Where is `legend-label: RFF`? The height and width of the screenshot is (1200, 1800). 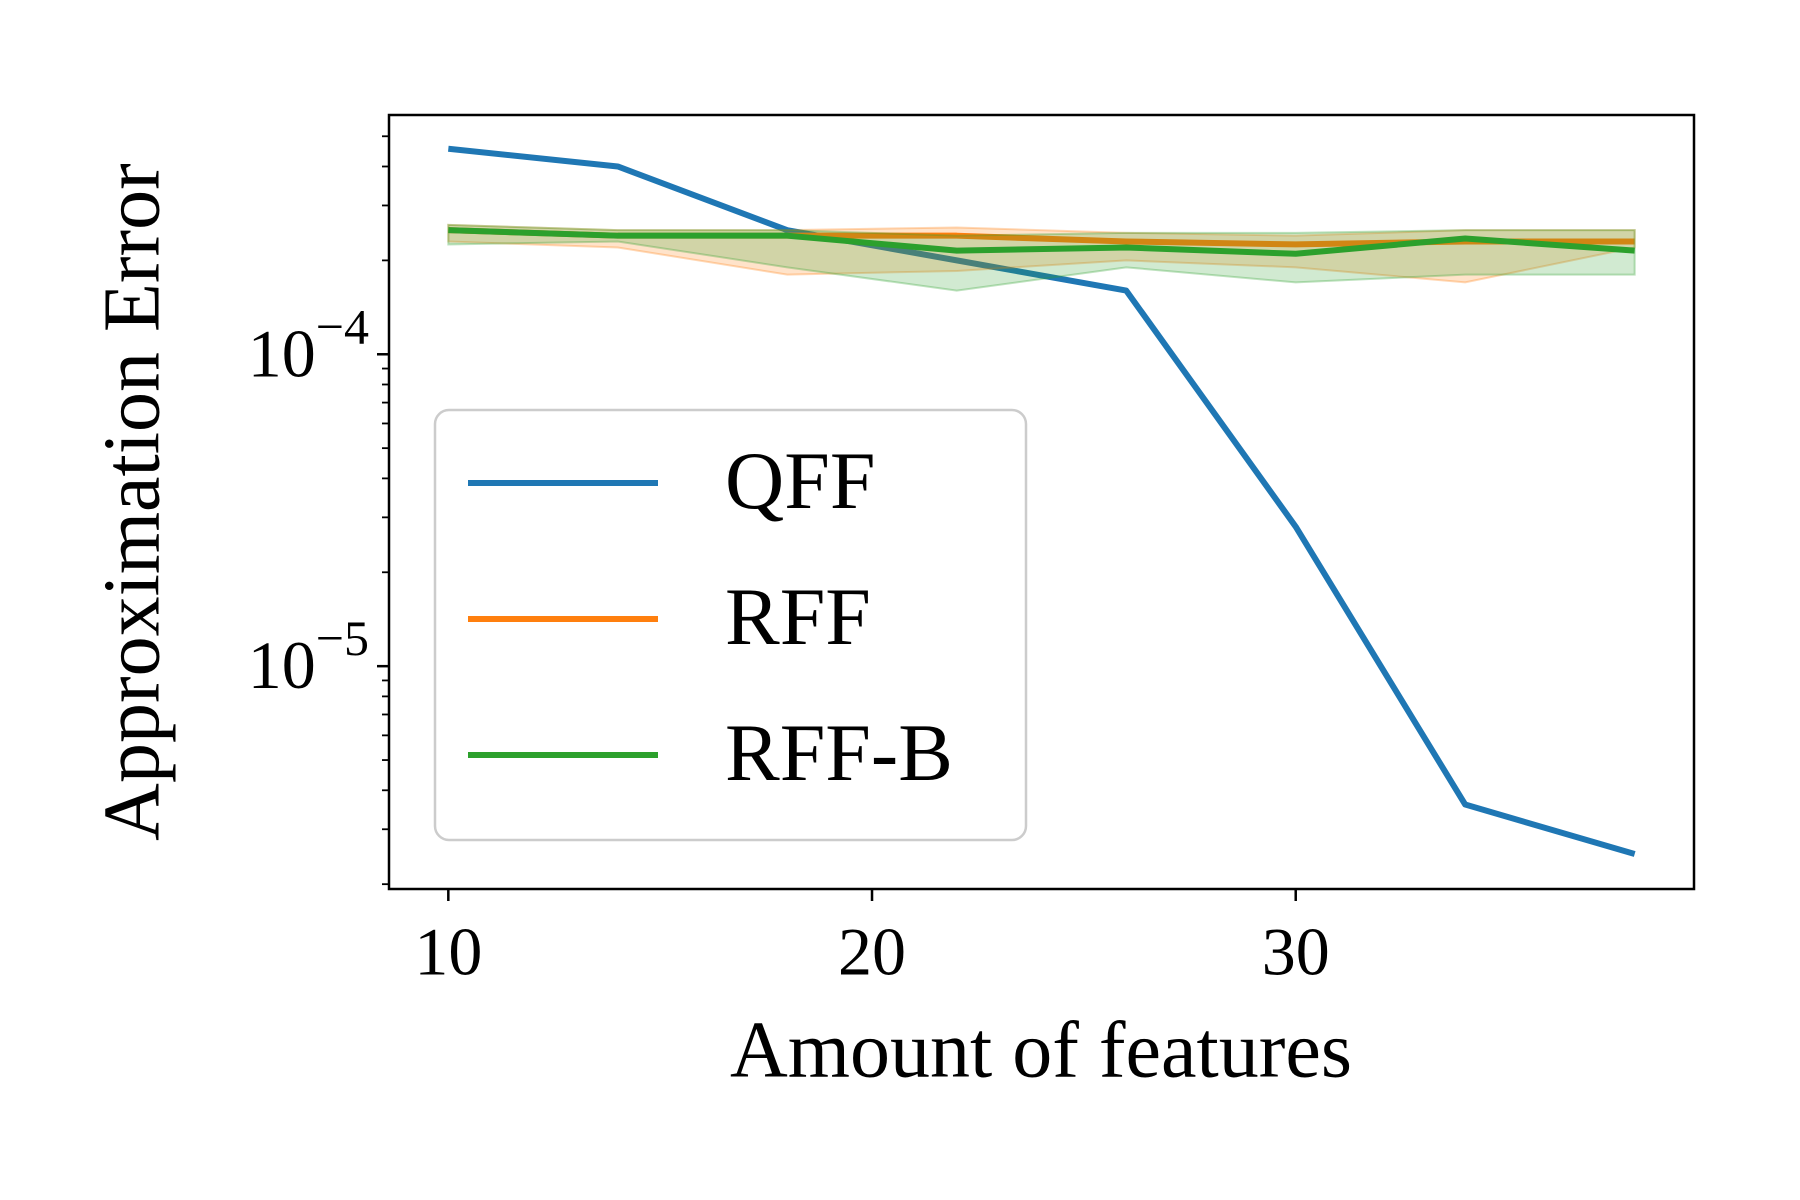 legend-label: RFF is located at coordinates (798, 616).